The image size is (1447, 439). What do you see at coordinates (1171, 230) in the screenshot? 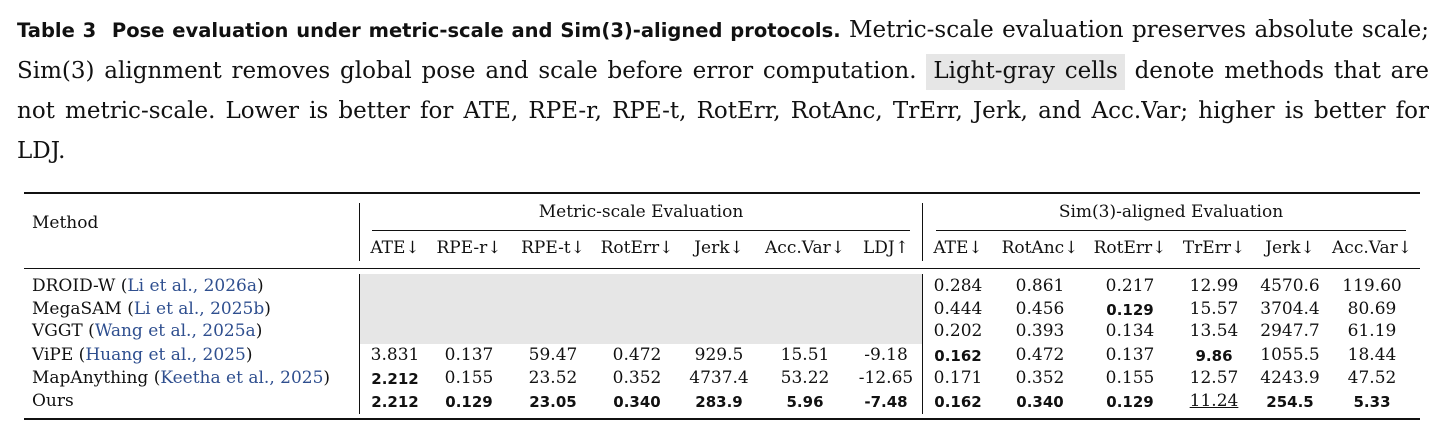
I see `sim3-group-underline` at bounding box center [1171, 230].